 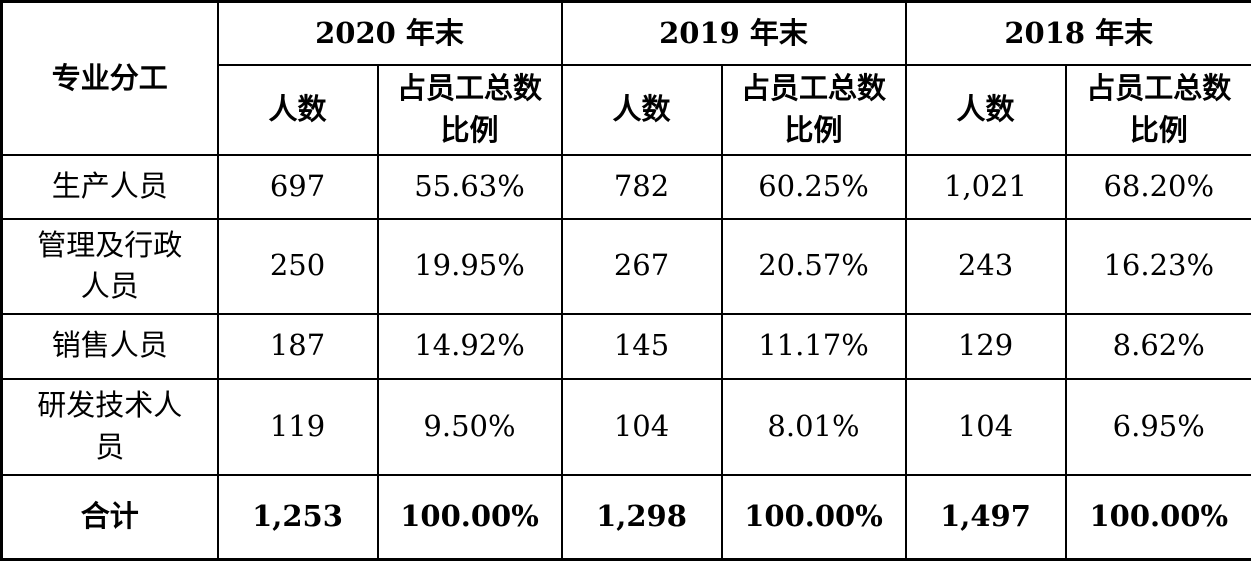 I want to click on table-row-sales: 销售人员 187 14.92% 145 11.17% 129 8.62%, so click(x=626, y=346).